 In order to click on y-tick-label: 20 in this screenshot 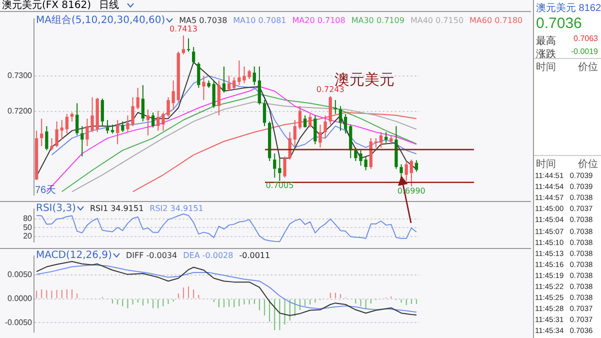, I will do `click(28, 236)`.